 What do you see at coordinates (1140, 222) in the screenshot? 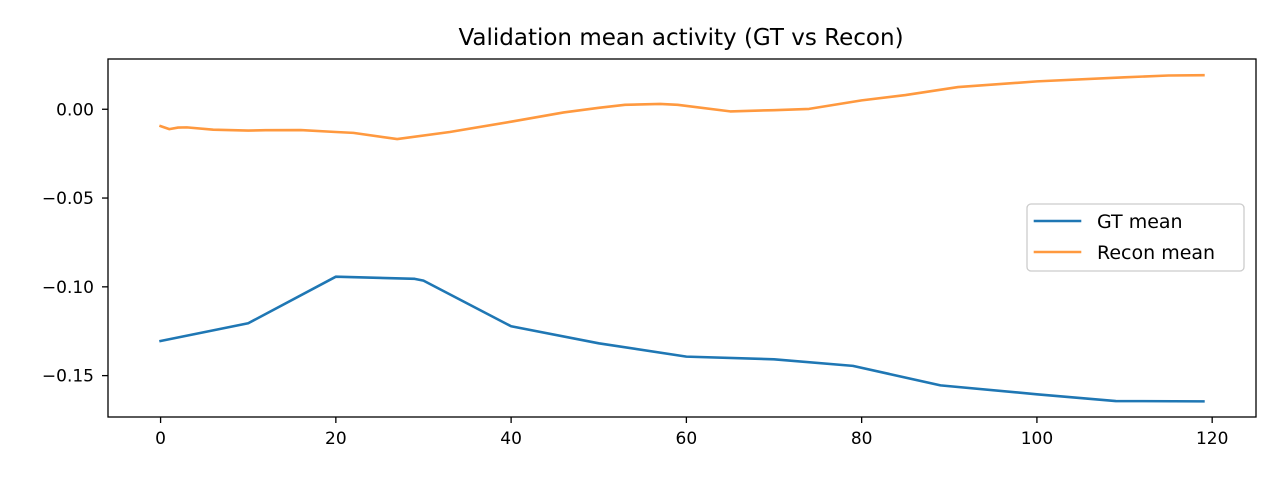
I see `legend-label-gt-mean: GT mean` at bounding box center [1140, 222].